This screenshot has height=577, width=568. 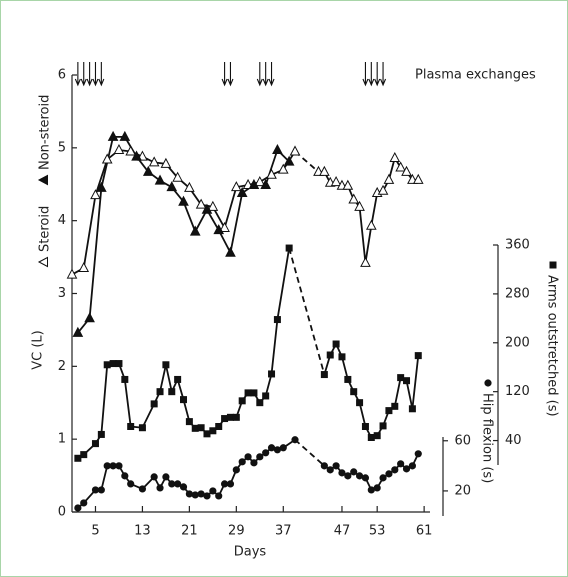 What do you see at coordinates (552, 339) in the screenshot?
I see `legend-entry: Arms outstretched (s)` at bounding box center [552, 339].